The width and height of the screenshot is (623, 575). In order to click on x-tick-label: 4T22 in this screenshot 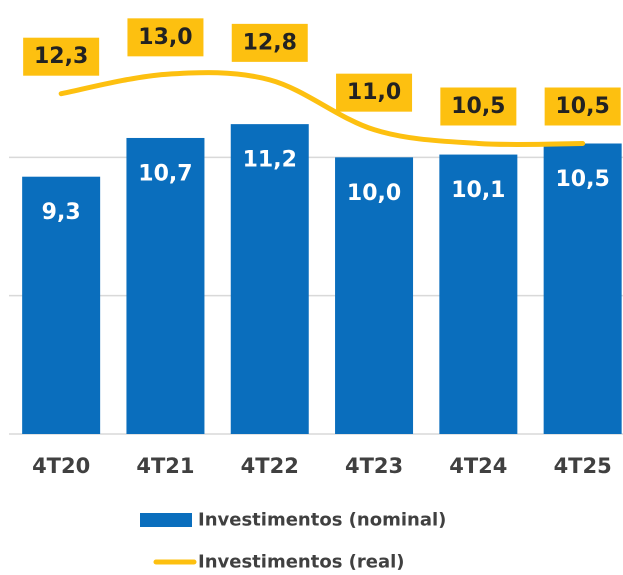, I will do `click(270, 466)`.